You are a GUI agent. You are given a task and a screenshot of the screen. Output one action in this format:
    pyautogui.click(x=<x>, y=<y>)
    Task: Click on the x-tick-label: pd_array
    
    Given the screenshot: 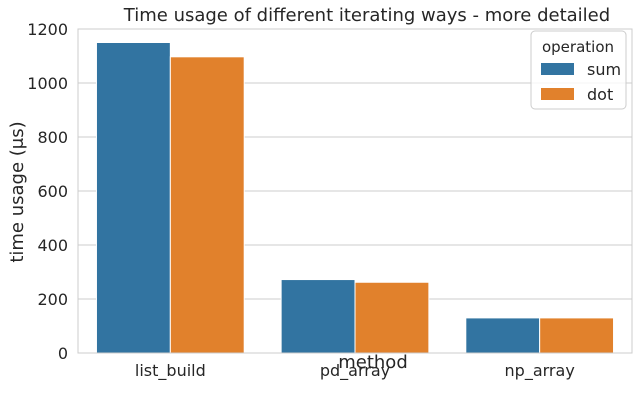 What is the action you would take?
    pyautogui.click(x=355, y=371)
    